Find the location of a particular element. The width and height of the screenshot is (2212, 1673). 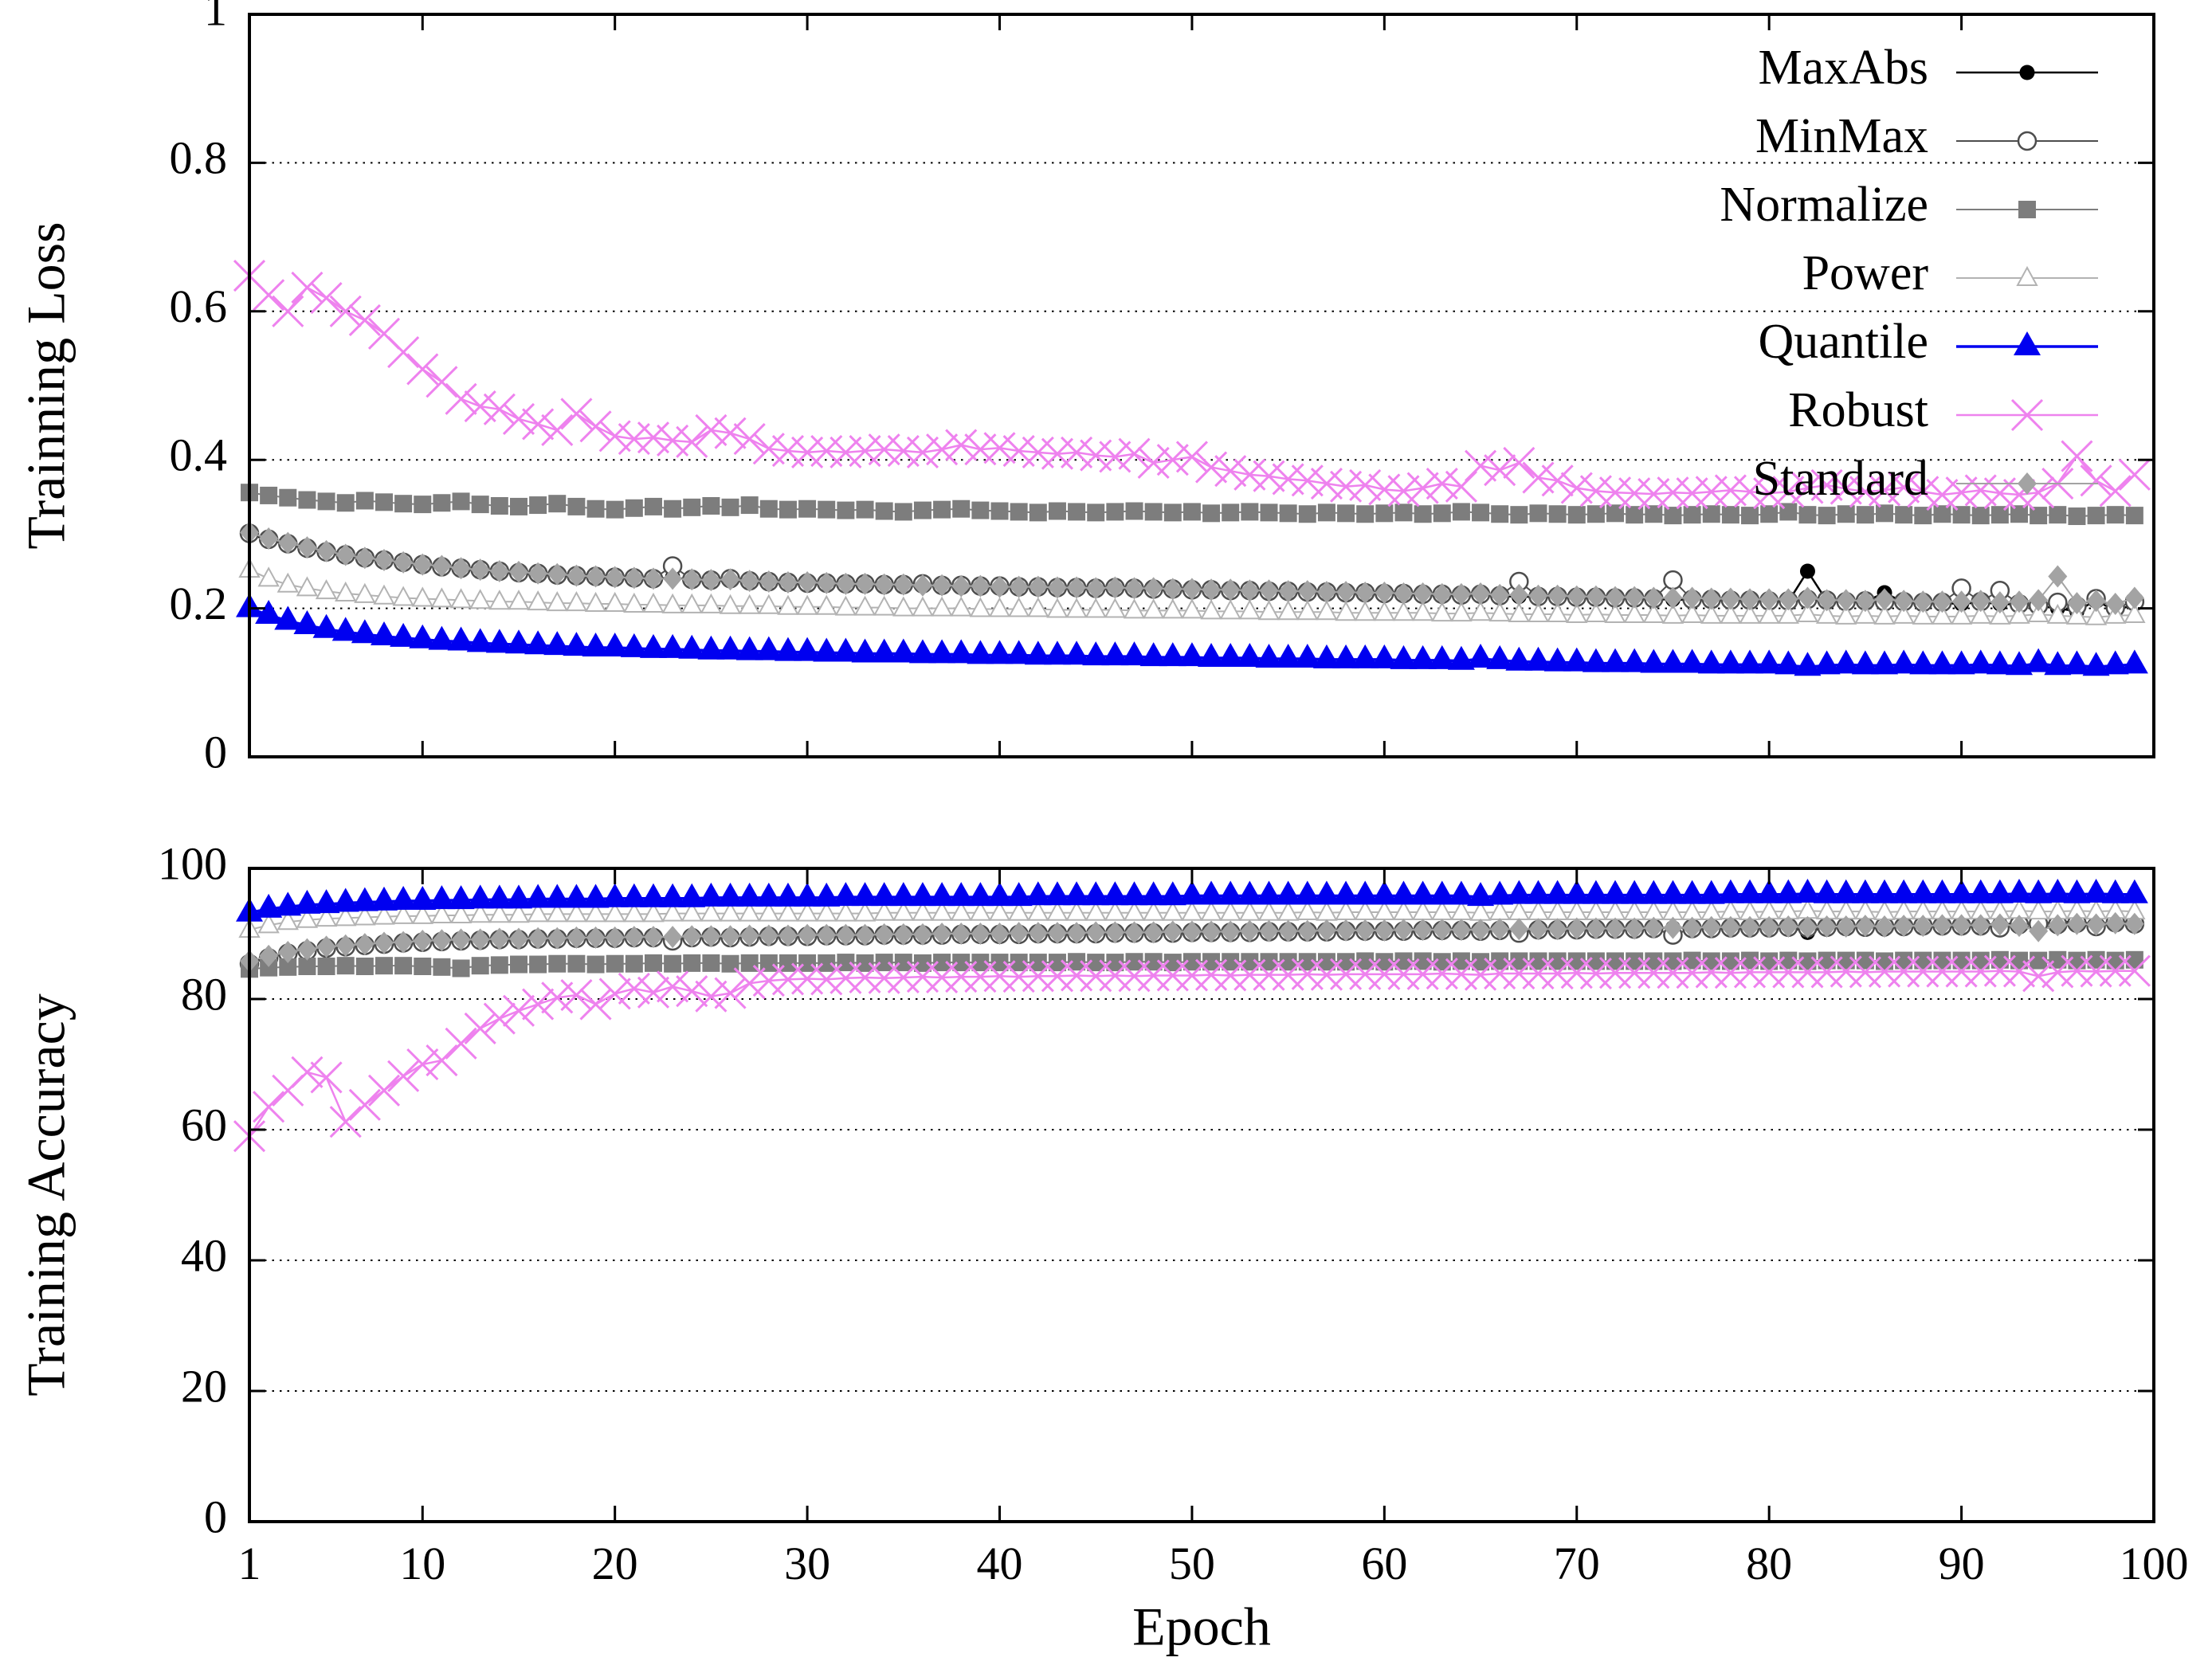

legend-item-minmax: MinMax is located at coordinates (1926, 136).